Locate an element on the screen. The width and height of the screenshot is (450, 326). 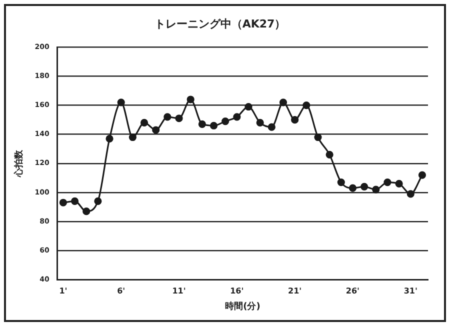
chart-title: トレーニング中（AK27） is located at coordinates (220, 23).